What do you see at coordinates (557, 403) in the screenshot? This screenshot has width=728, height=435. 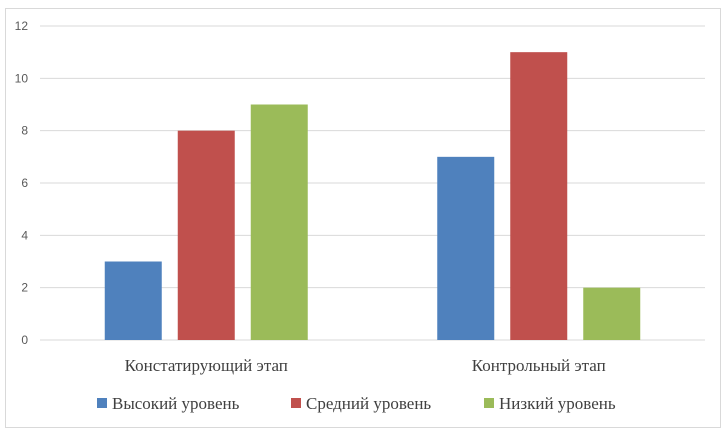 I see `legend-label: Низкий уровень` at bounding box center [557, 403].